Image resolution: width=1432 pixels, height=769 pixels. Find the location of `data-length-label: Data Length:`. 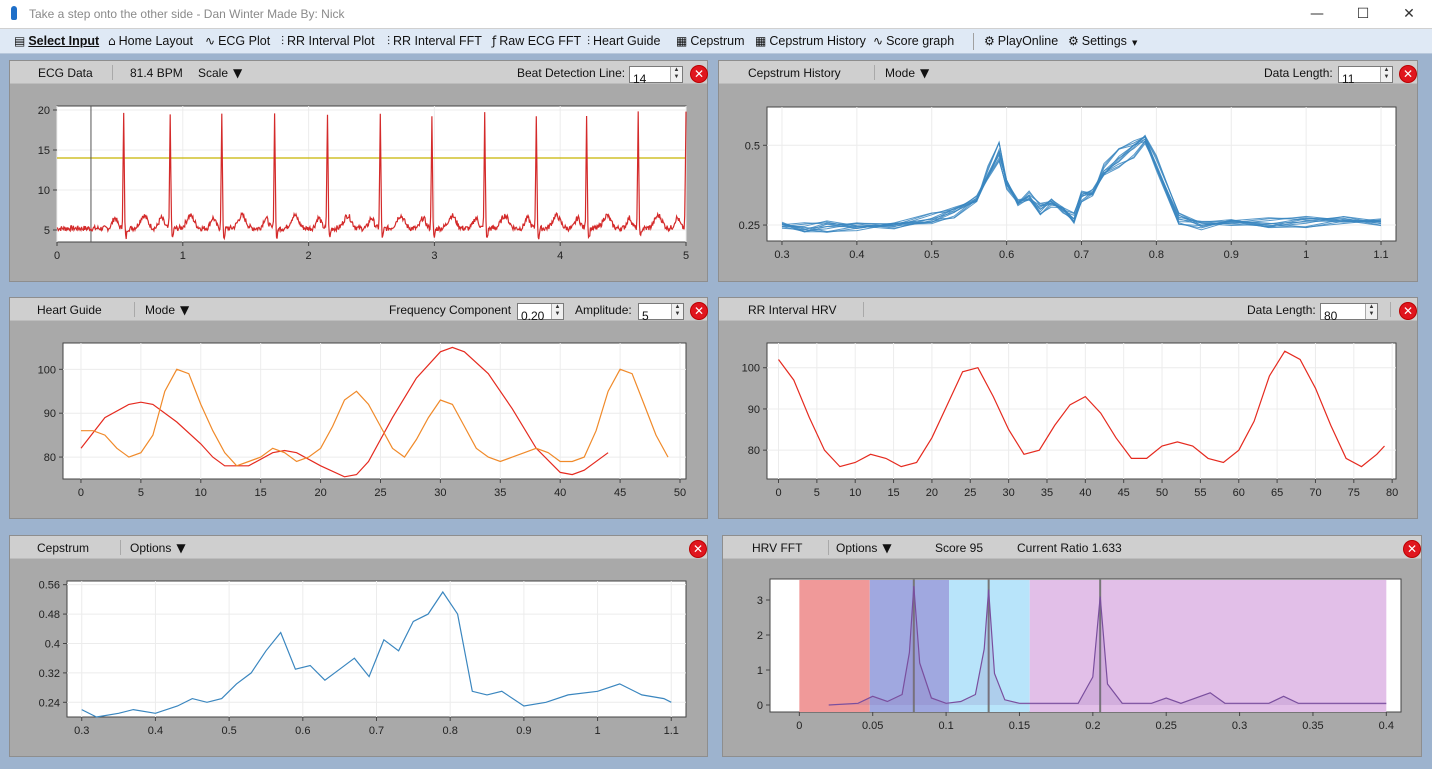

data-length-label: Data Length: is located at coordinates (1298, 73).